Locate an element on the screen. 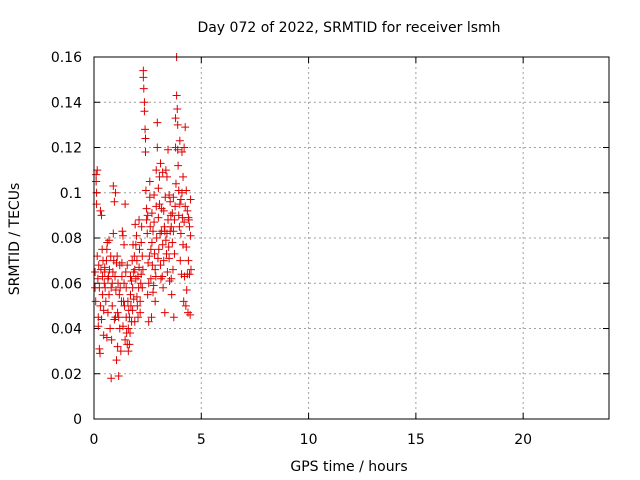  x-tick-label: 5 is located at coordinates (201, 440).